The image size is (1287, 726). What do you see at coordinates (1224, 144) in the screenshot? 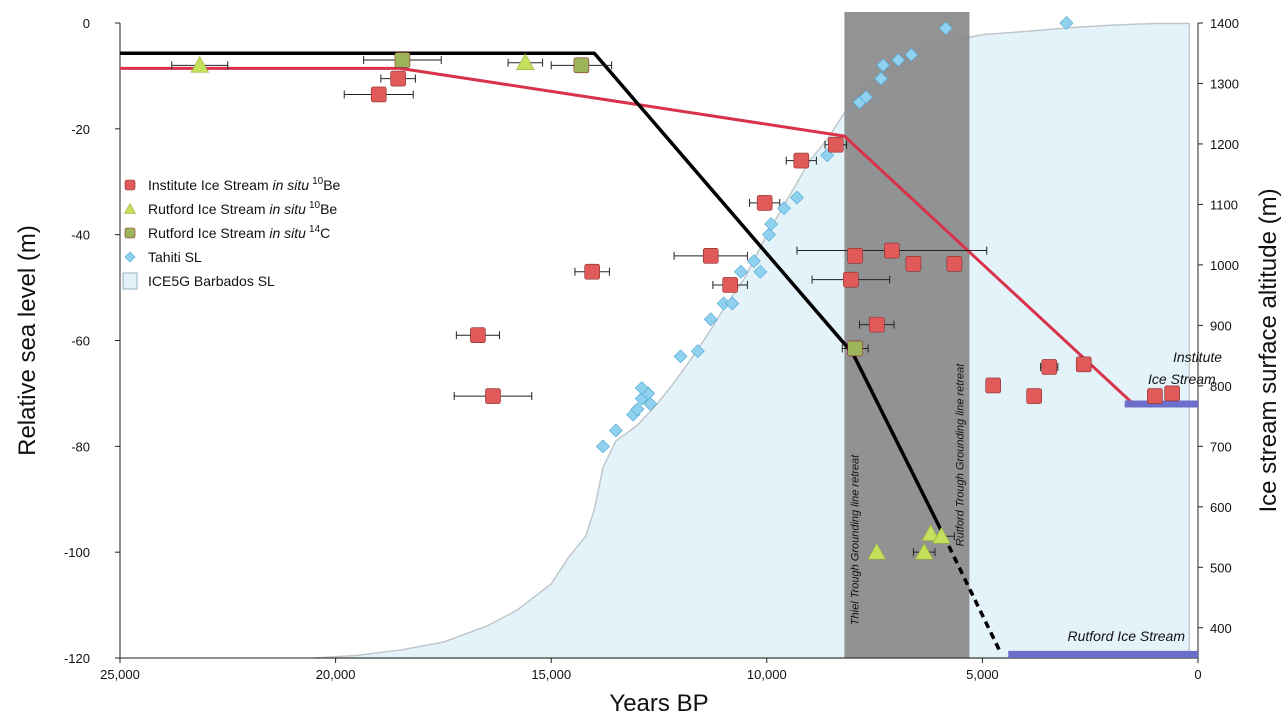
I see `y2-tick-label: 1200` at bounding box center [1224, 144].